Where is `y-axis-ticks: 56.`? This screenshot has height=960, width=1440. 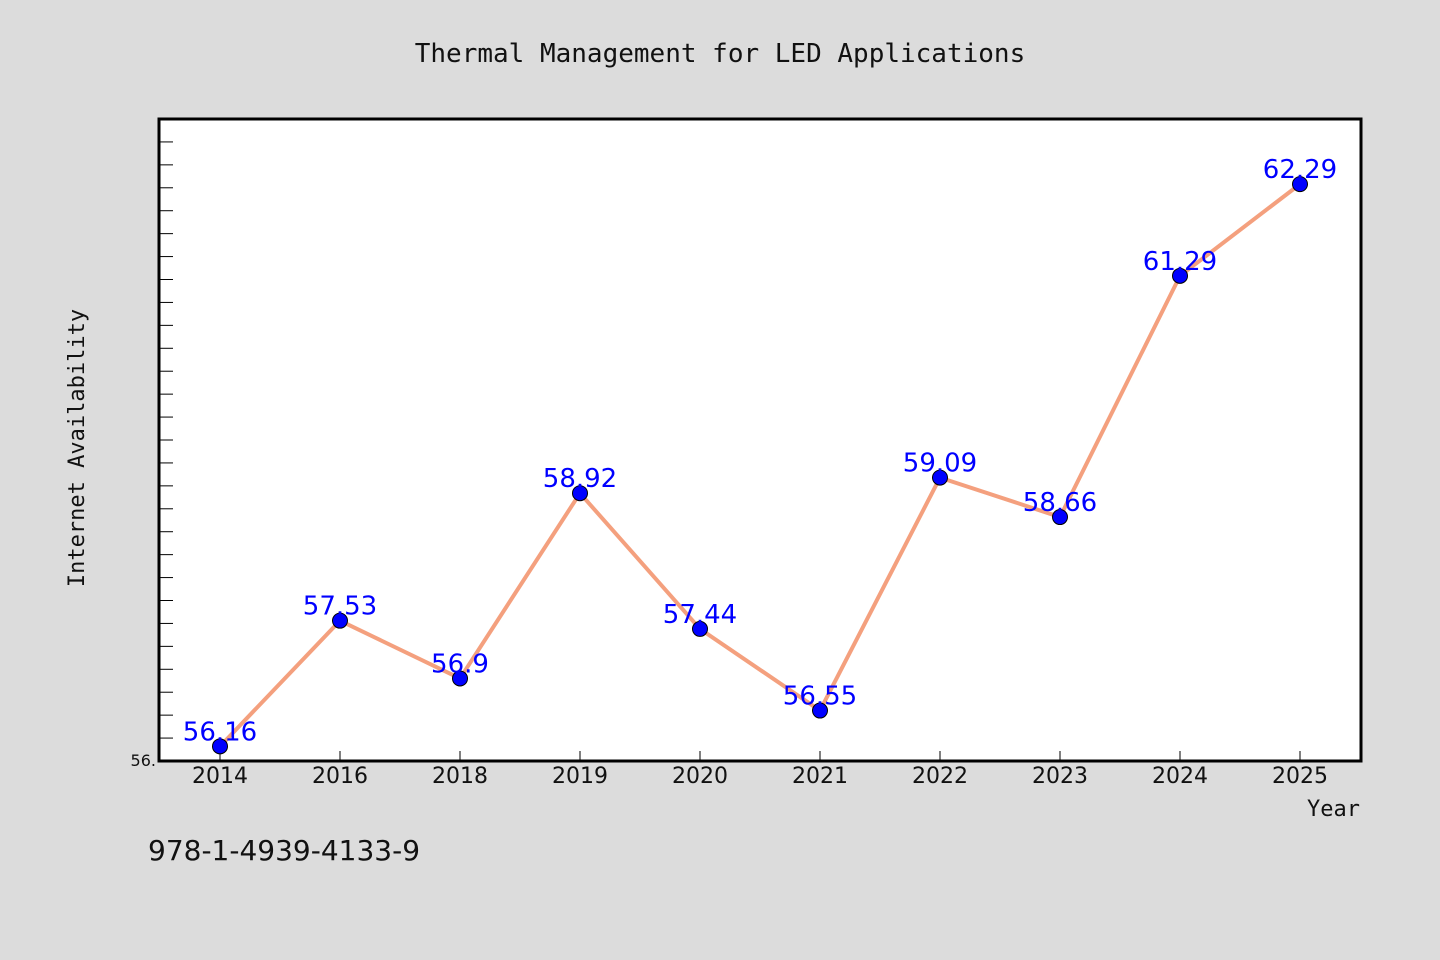 y-axis-ticks: 56. is located at coordinates (152, 455).